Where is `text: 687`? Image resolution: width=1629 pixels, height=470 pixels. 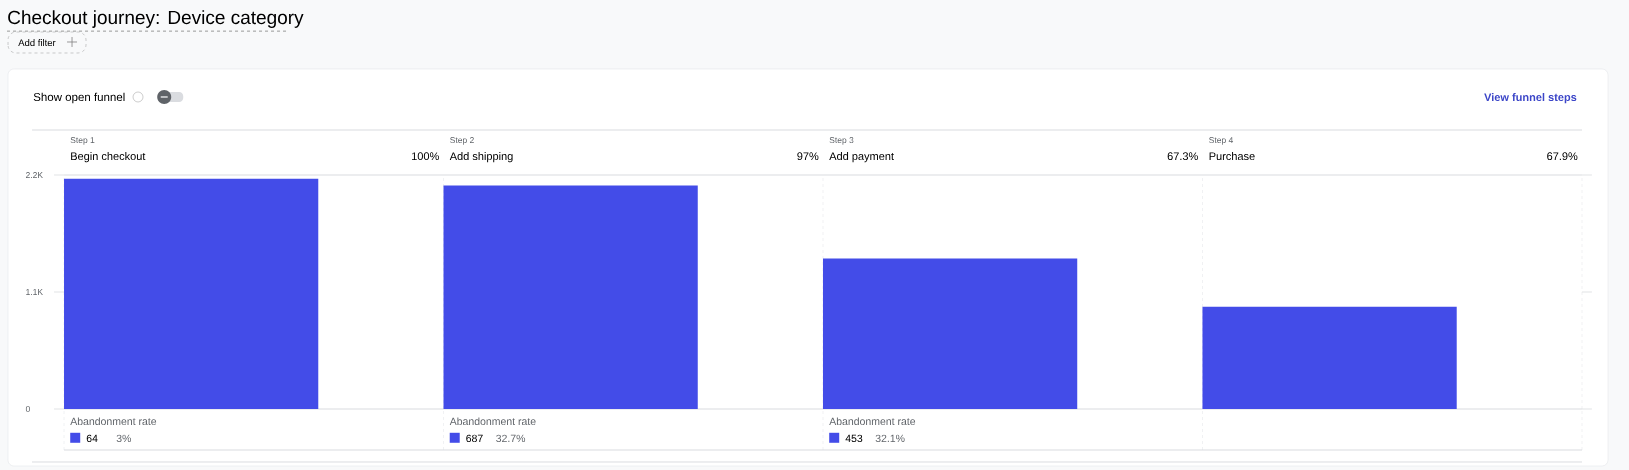
text: 687 is located at coordinates (474, 438).